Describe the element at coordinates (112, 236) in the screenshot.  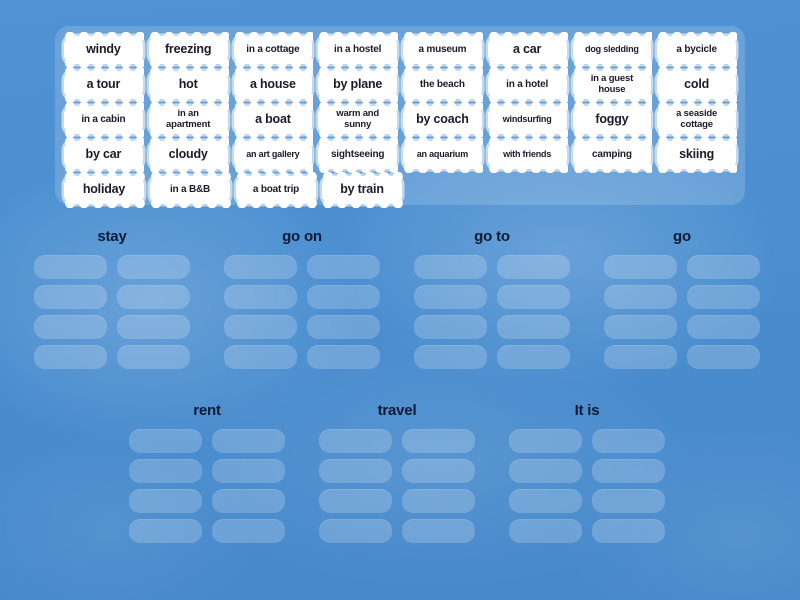
I see `category-title: stay` at that location.